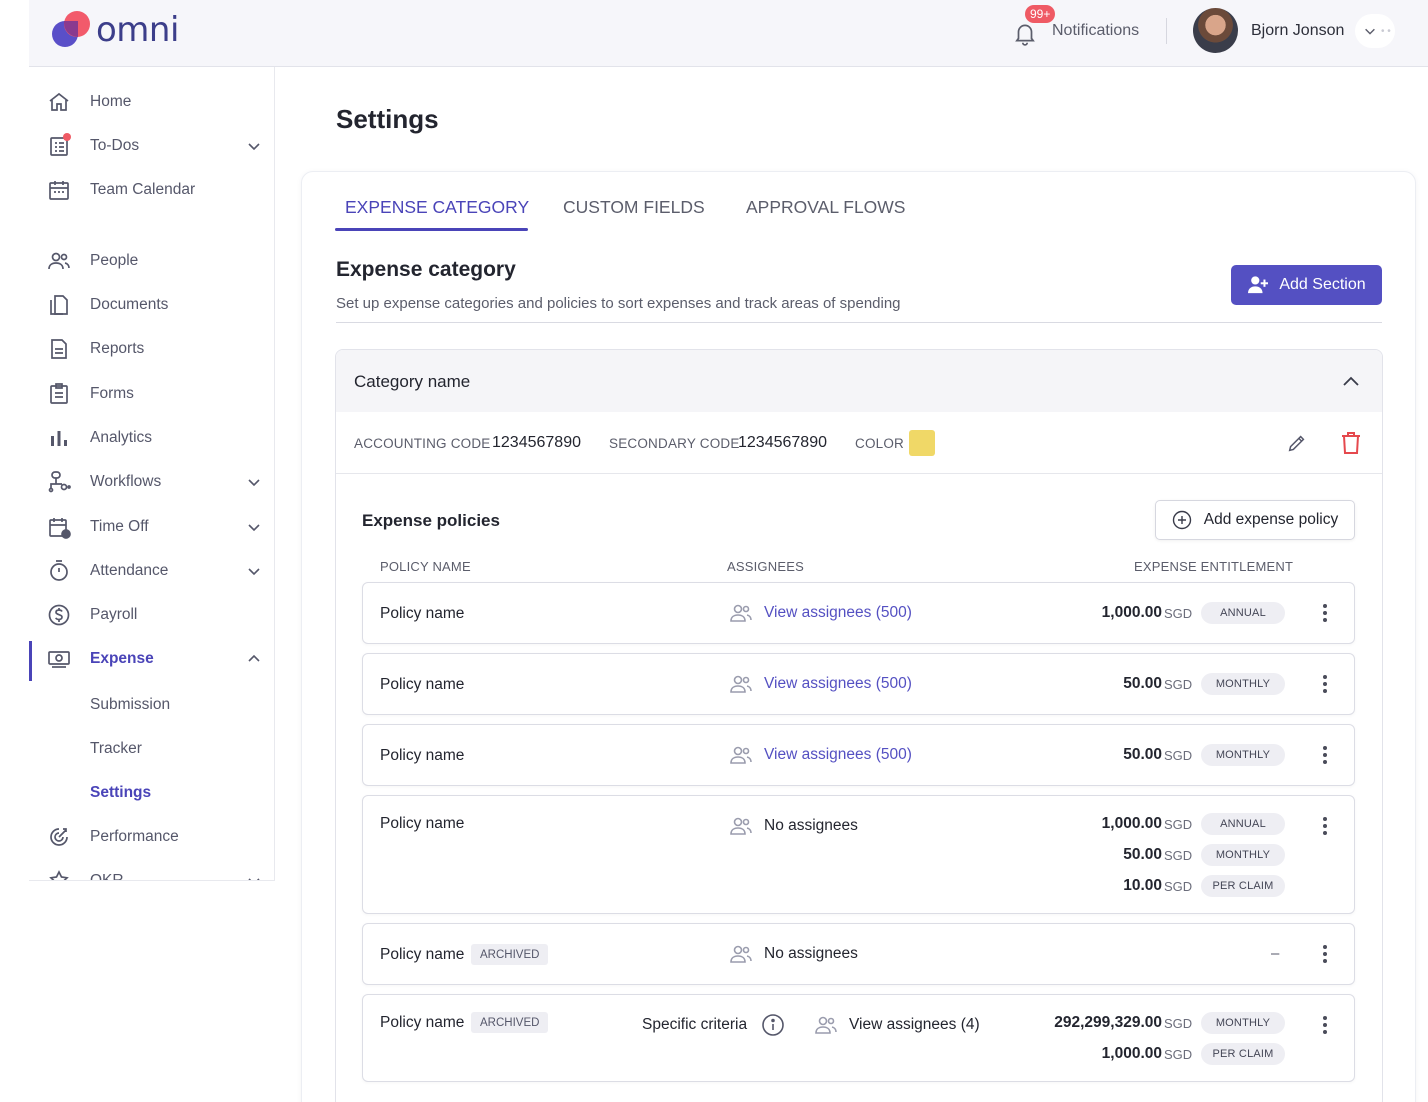 The width and height of the screenshot is (1428, 1102). I want to click on entitlement-period-badge: PER CLAIM, so click(1243, 1054).